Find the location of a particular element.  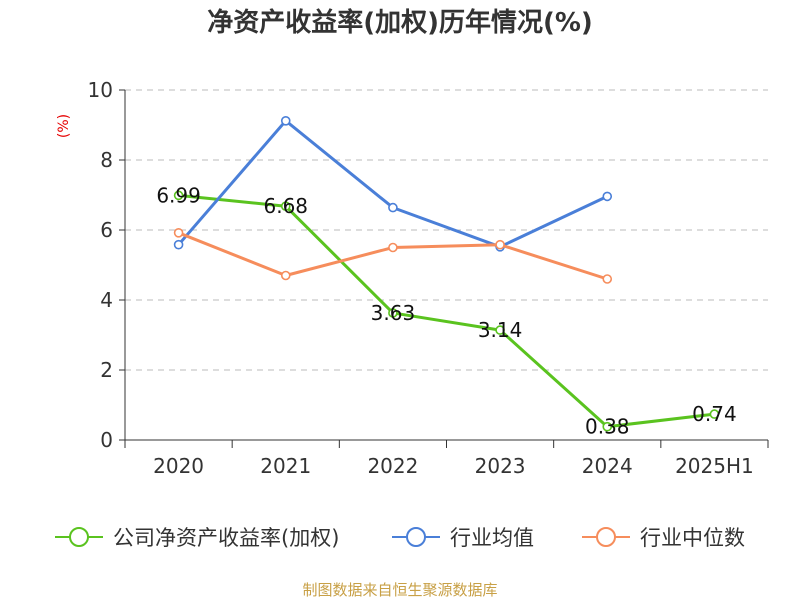

y-tick-label: 6 is located at coordinates (106, 230).